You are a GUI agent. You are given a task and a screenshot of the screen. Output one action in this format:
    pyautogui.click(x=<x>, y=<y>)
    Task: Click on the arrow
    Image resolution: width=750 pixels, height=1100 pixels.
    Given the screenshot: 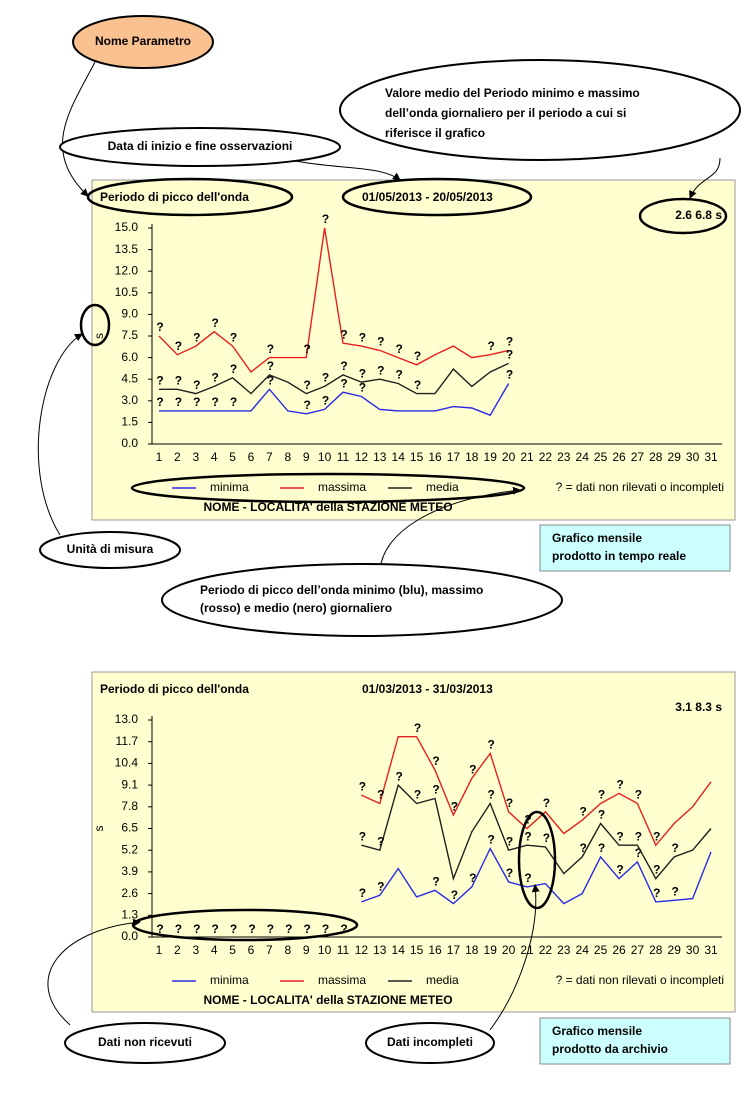 What is the action you would take?
    pyautogui.click(x=79, y=129)
    